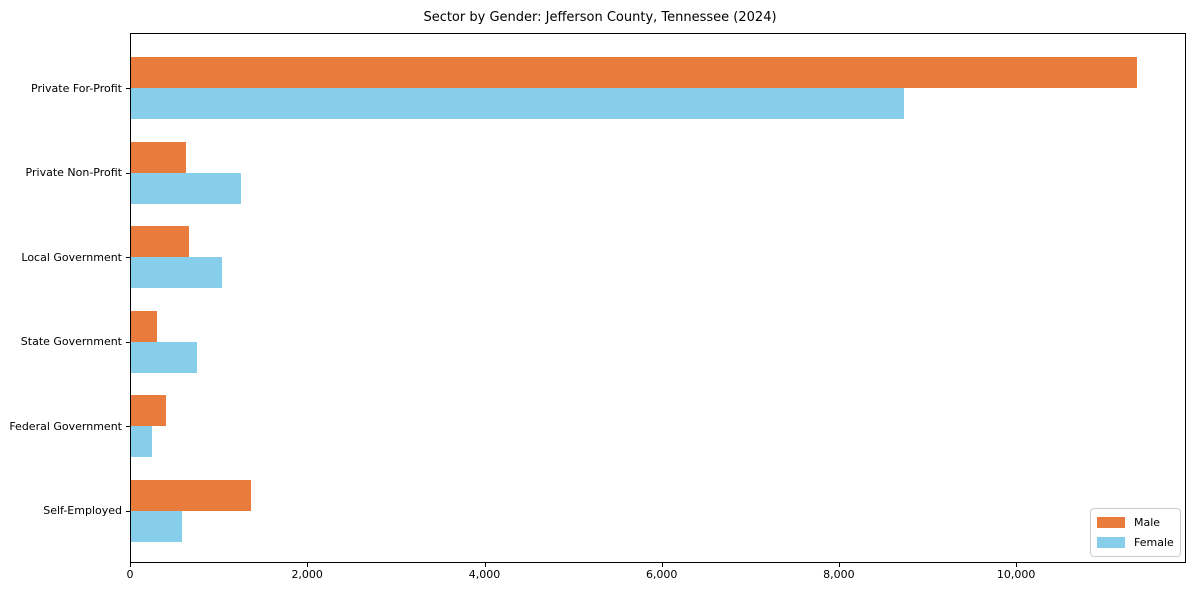 This screenshot has width=1200, height=600. Describe the element at coordinates (517, 103) in the screenshot. I see `bar-female-private-for-profit` at that location.